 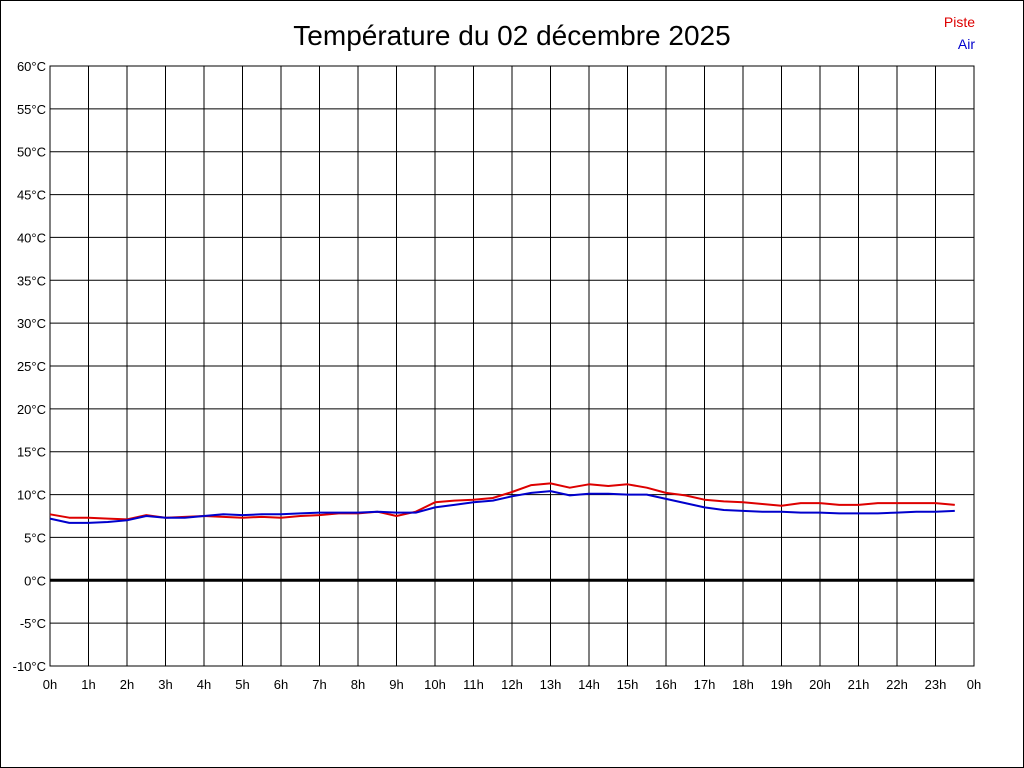 I want to click on legend-item-air: Air, so click(x=966, y=44).